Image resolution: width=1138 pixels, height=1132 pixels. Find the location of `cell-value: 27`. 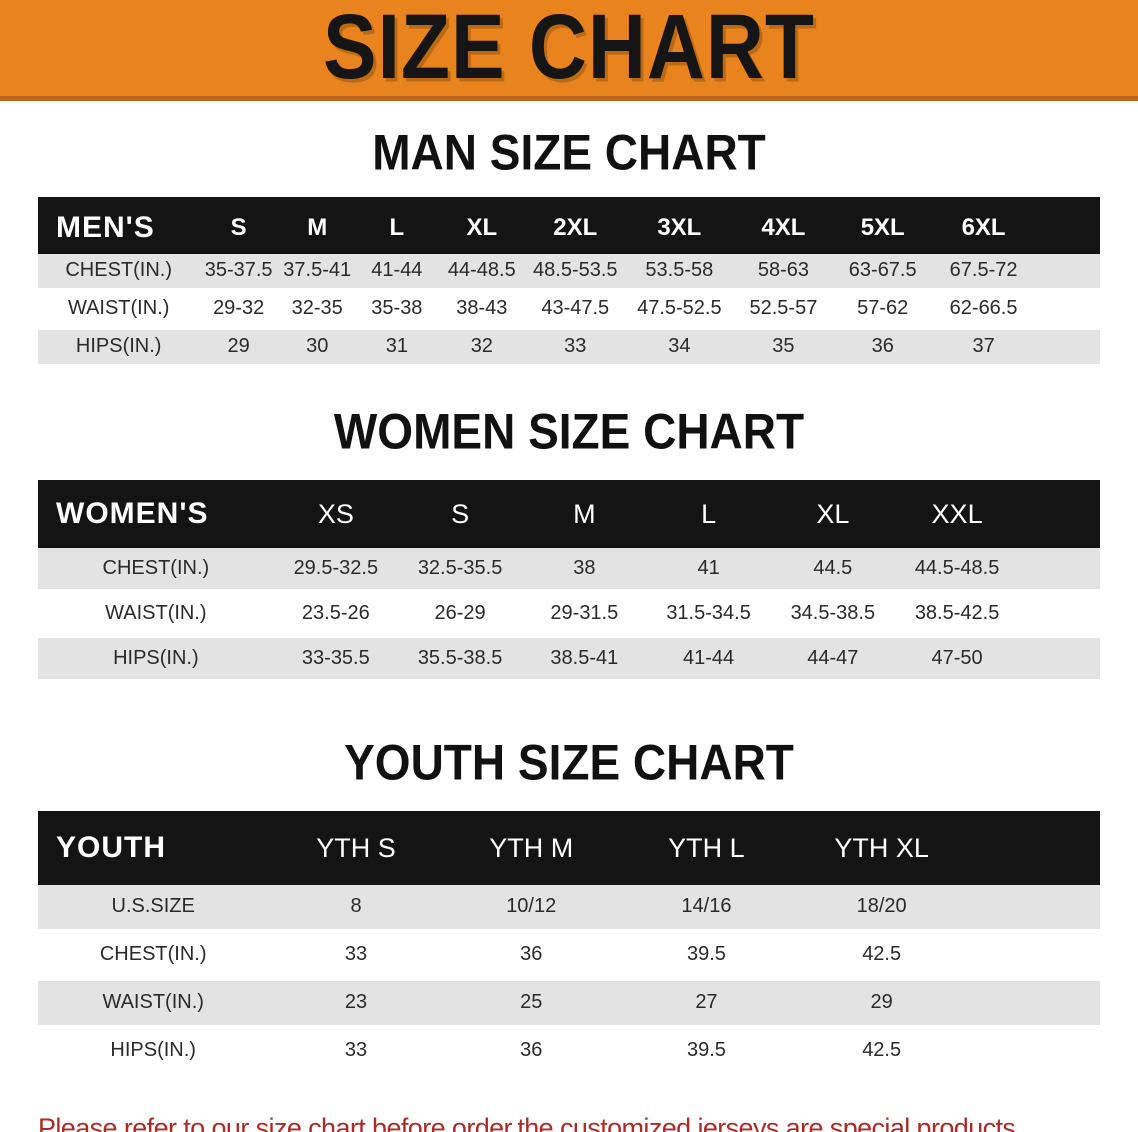

cell-value: 27 is located at coordinates (706, 1004).